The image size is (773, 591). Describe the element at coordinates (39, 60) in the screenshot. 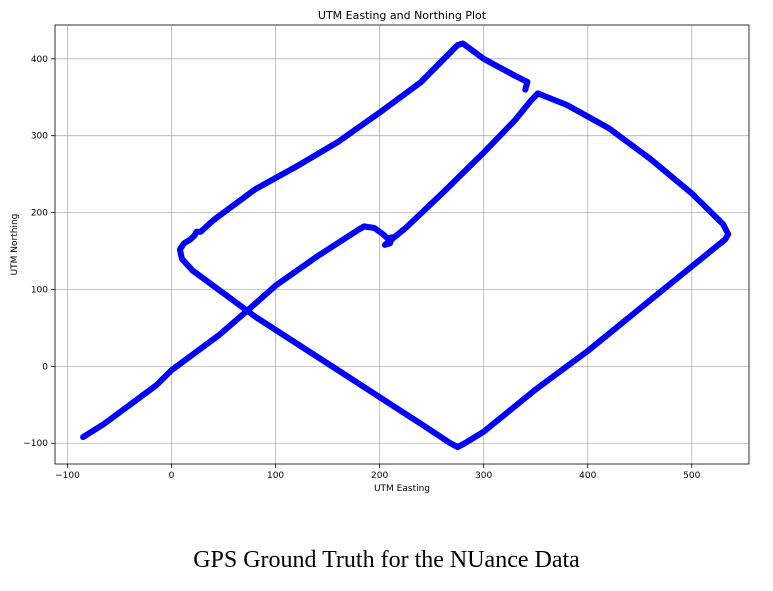

I see `y-tick-label: 400` at that location.